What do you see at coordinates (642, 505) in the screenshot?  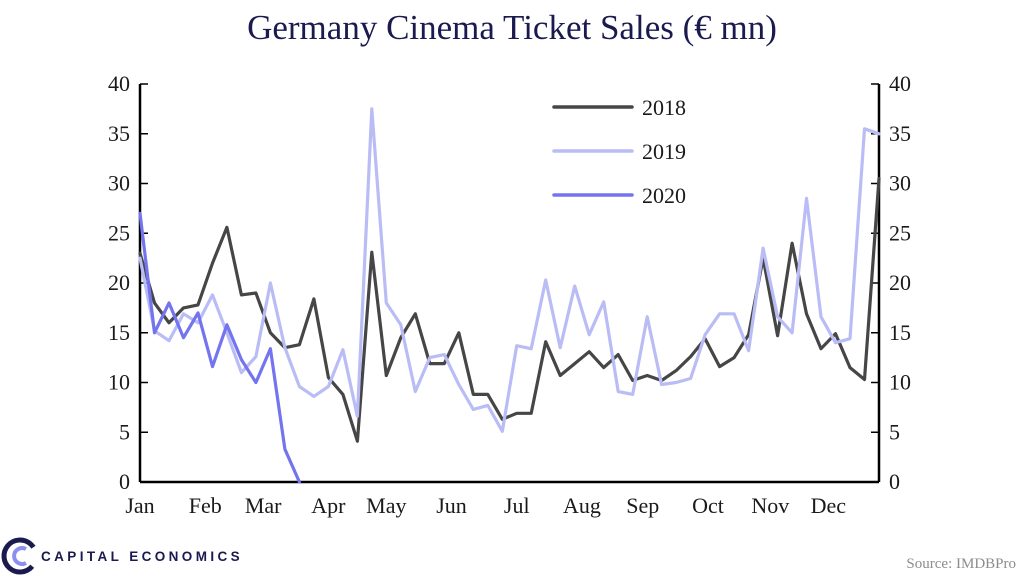 I see `x-tick-label-sep: Sep` at bounding box center [642, 505].